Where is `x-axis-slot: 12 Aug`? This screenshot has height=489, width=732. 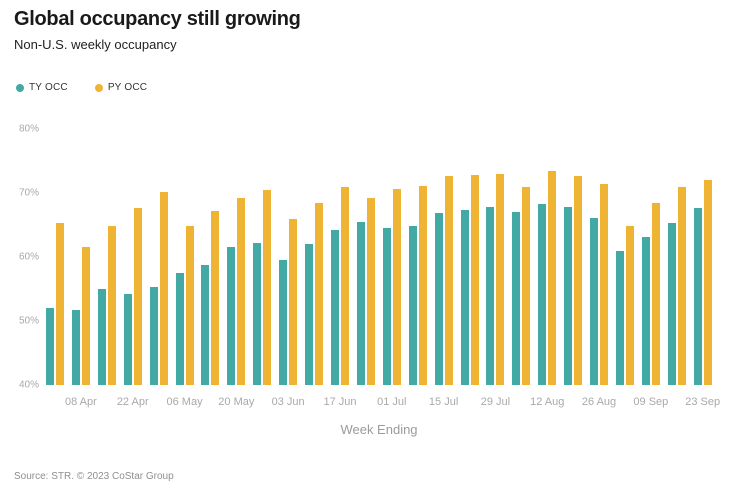 x-axis-slot: 12 Aug is located at coordinates (547, 403).